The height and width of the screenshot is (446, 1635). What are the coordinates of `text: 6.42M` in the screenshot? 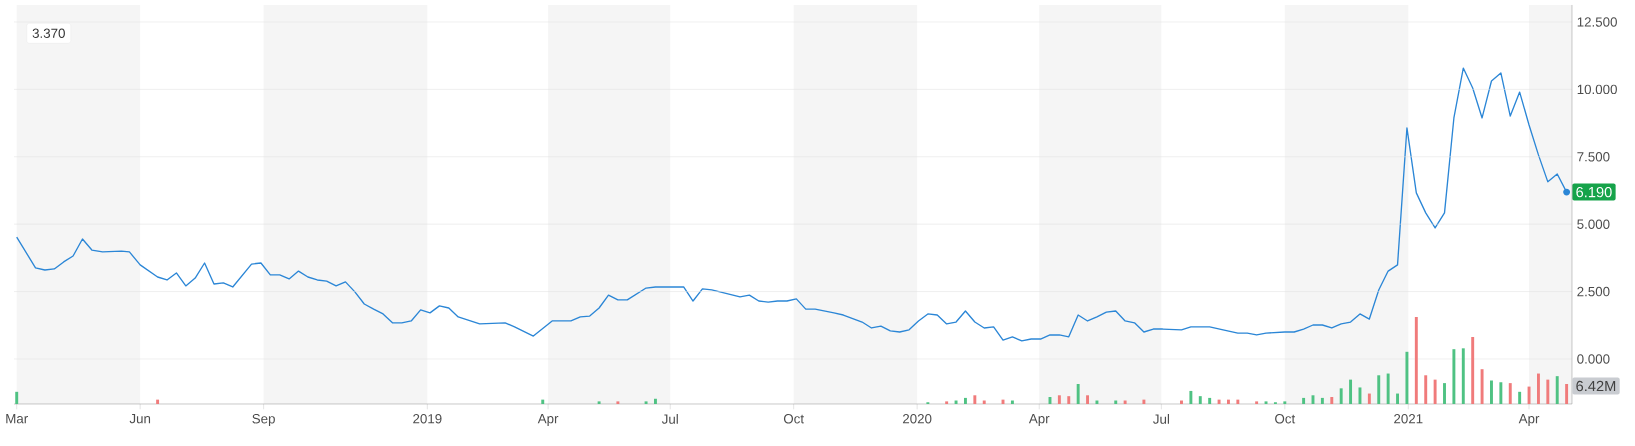 It's located at (1596, 386).